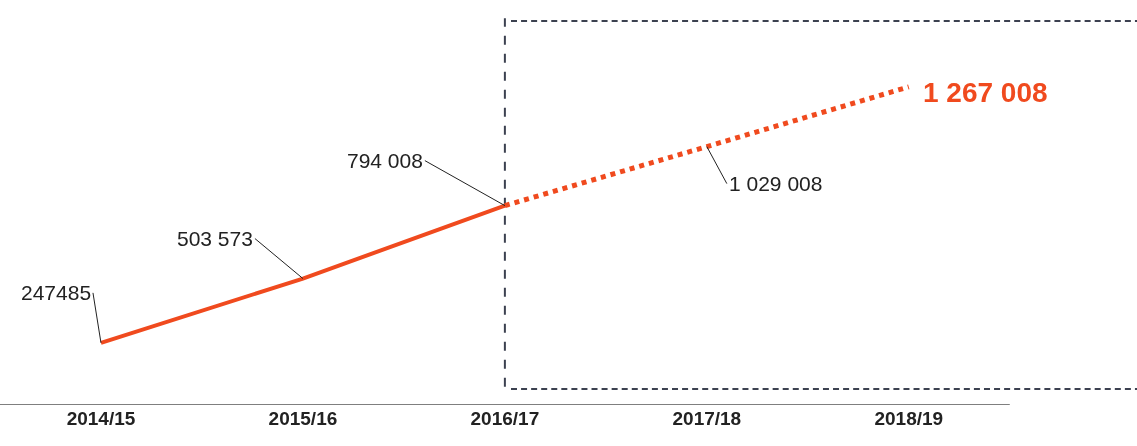 Image resolution: width=1137 pixels, height=446 pixels. What do you see at coordinates (303, 418) in the screenshot?
I see `x-tick-label: 2015/16` at bounding box center [303, 418].